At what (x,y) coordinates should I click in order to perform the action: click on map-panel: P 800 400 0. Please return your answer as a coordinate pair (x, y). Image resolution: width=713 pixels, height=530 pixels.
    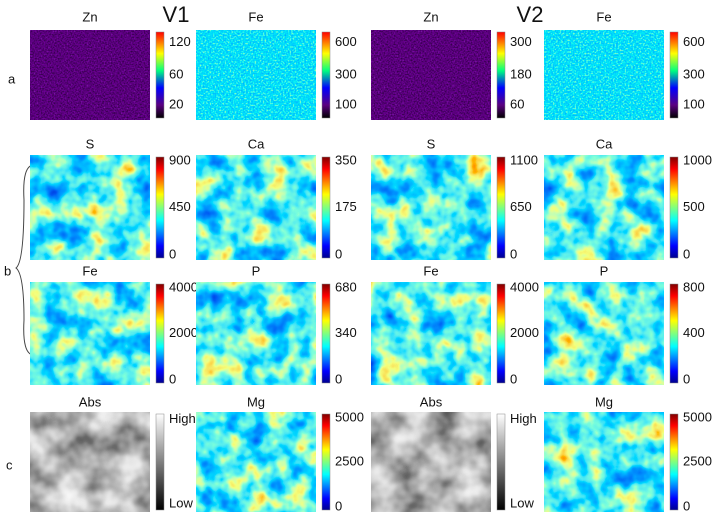
    Looking at the image, I should click on (624, 324).